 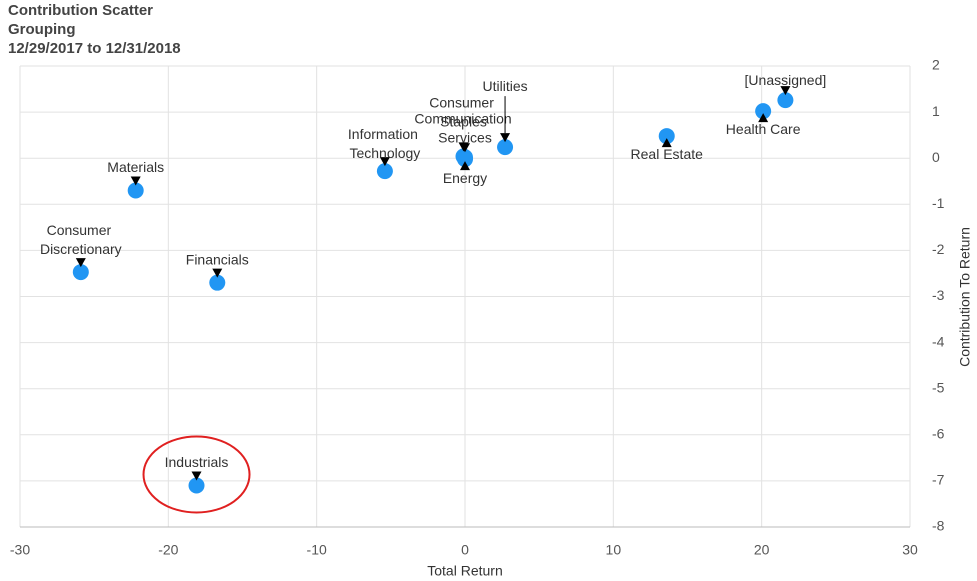 I want to click on chart-date-range: 12/29/2017 to 12/31/2018, so click(x=94, y=48).